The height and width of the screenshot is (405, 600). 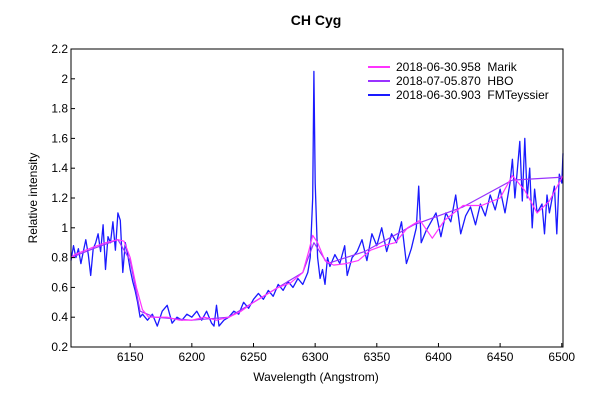 I want to click on x-tick-label: 6200, so click(x=191, y=357).